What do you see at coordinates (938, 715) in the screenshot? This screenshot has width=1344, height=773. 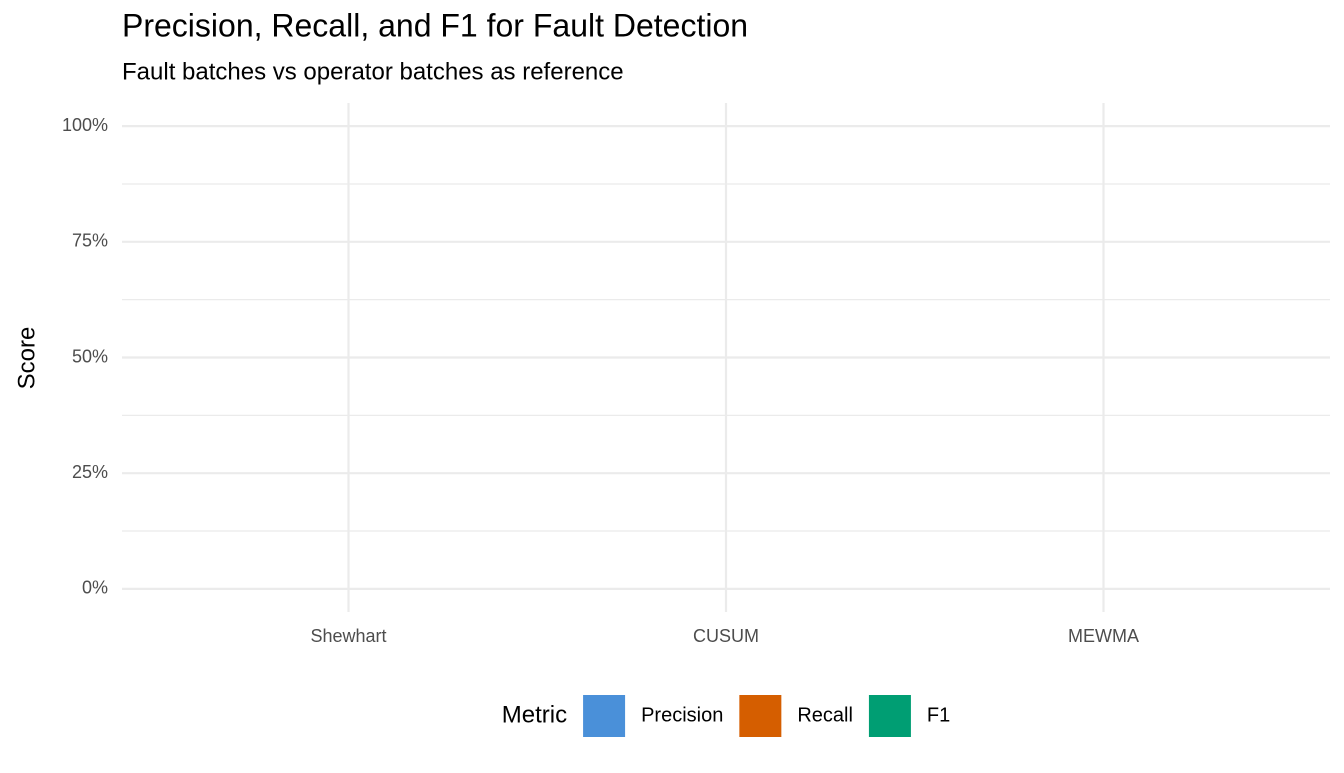 I see `legend-label: F1` at bounding box center [938, 715].